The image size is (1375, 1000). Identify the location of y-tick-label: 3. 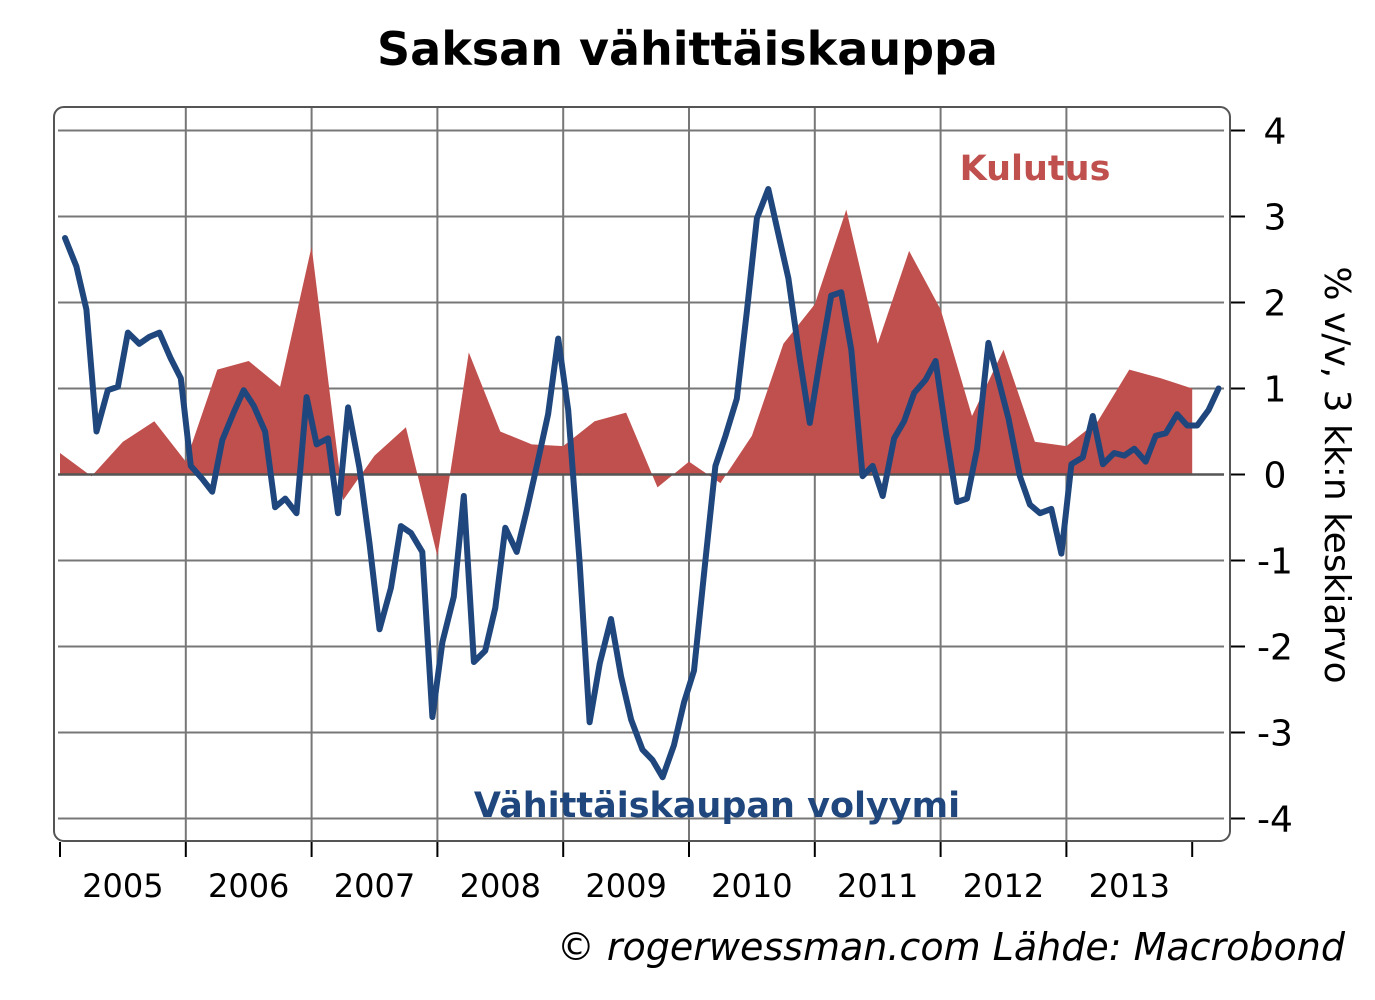
(1275, 218).